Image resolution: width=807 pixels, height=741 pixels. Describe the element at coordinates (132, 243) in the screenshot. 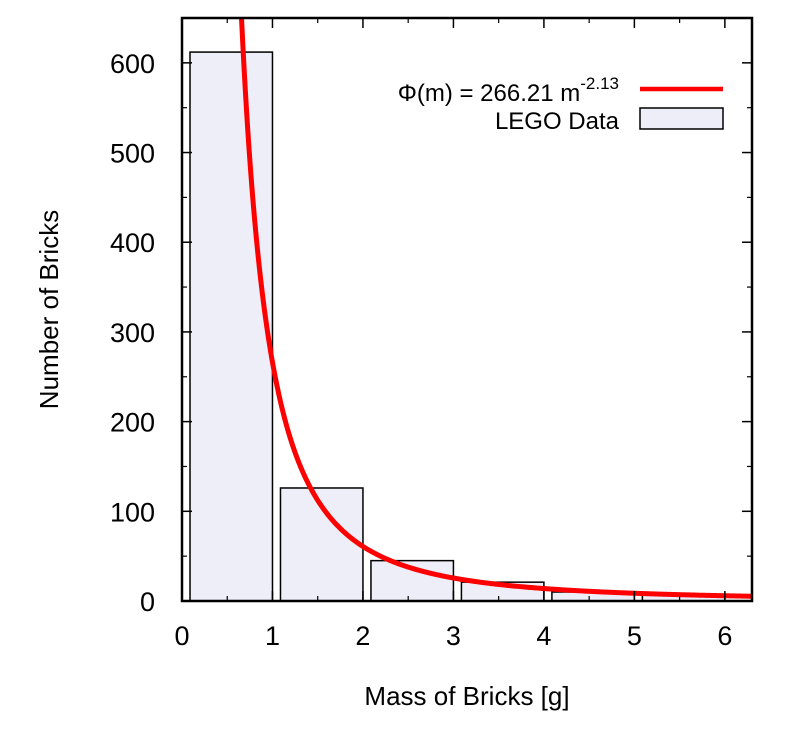

I see `y-tick-label: 400` at that location.